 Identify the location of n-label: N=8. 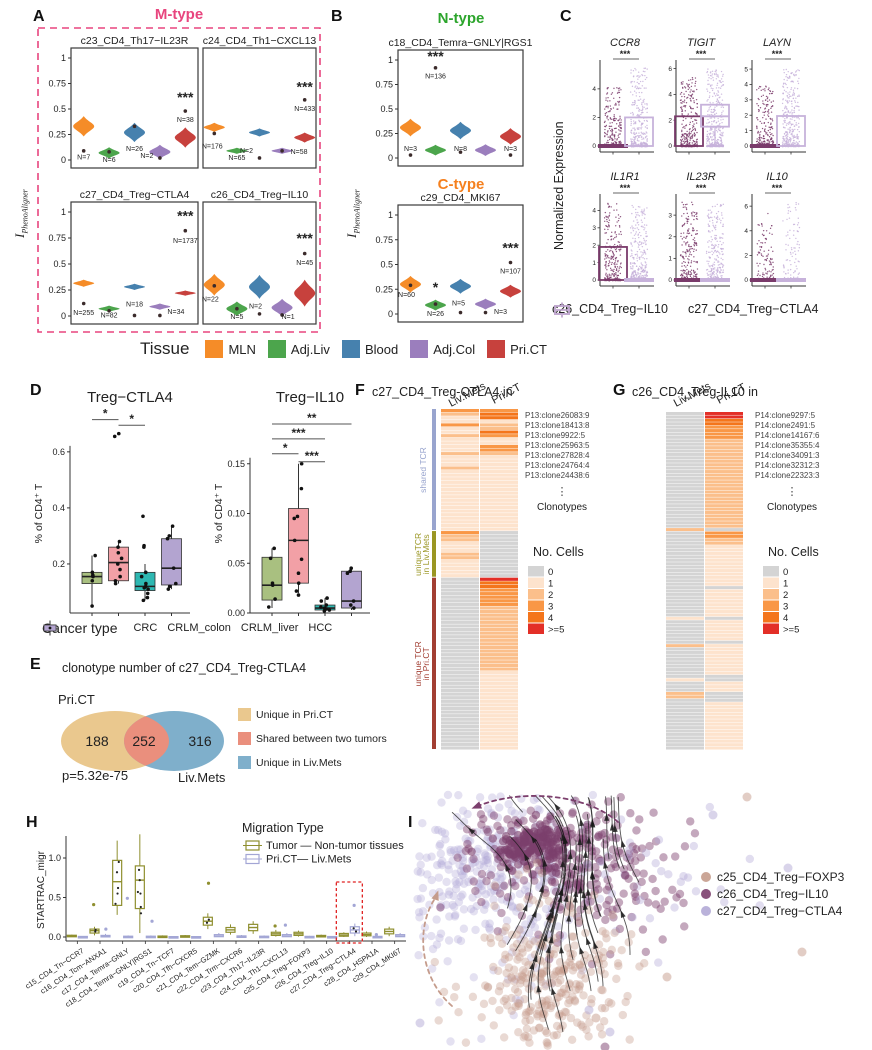
(460, 149).